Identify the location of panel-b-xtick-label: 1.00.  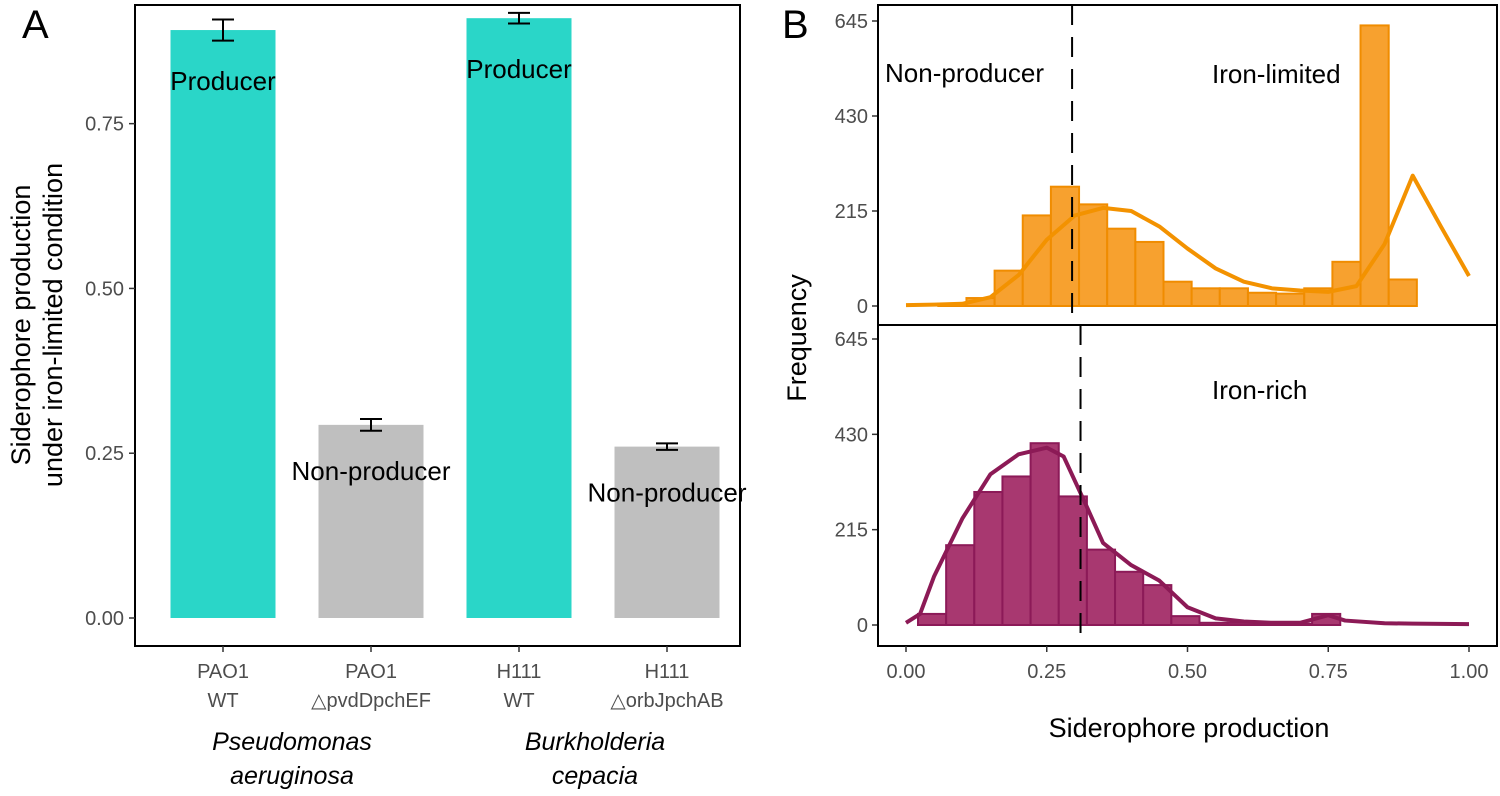
(1469, 672).